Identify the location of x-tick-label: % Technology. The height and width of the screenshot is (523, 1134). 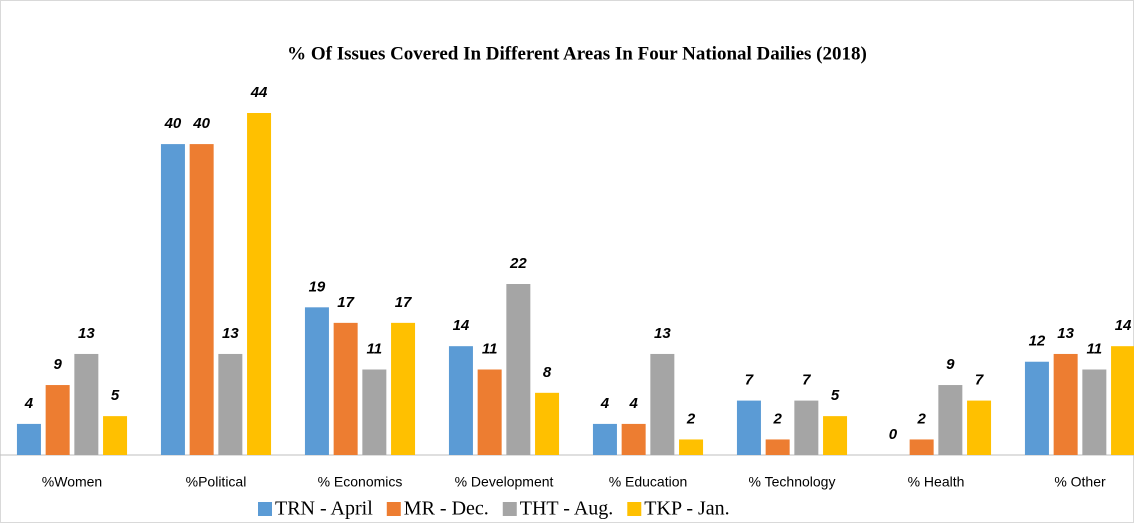
(792, 482).